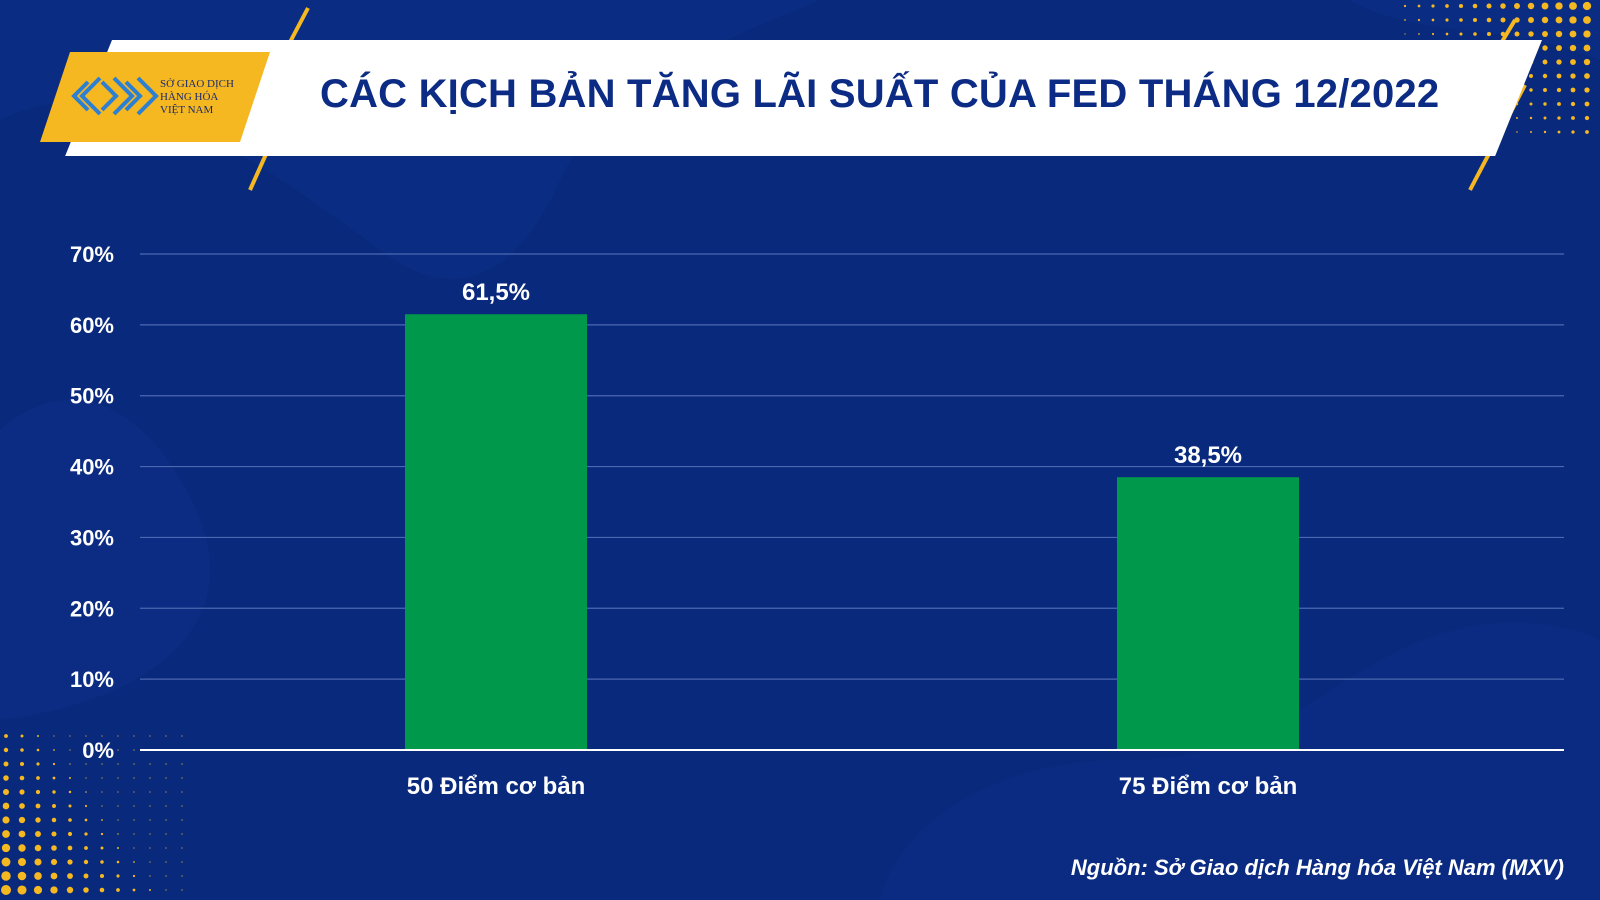 This screenshot has height=900, width=1600. What do you see at coordinates (92, 537) in the screenshot?
I see `y-tick-label: 30%` at bounding box center [92, 537].